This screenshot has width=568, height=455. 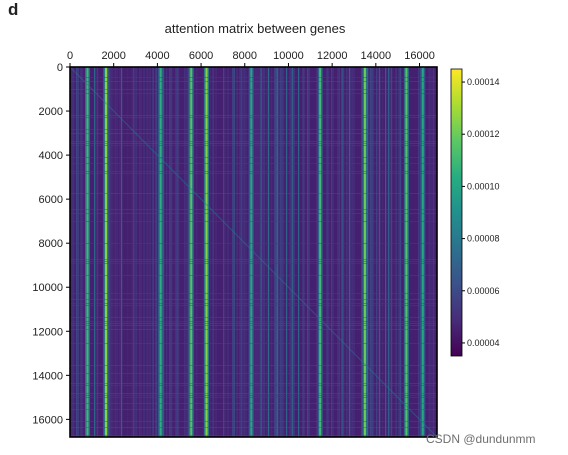 I want to click on x-tick-label: 10000, so click(x=288, y=56).